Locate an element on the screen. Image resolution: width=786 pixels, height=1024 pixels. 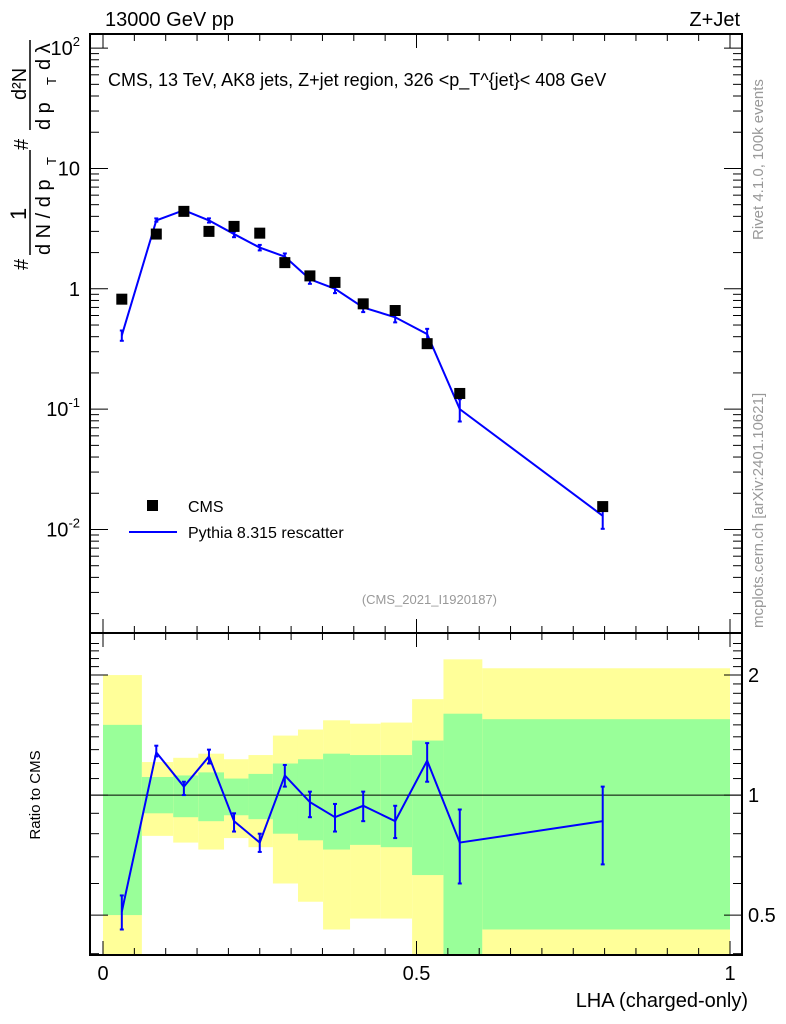
ratio-y-axis-label: Ratio to CMS is located at coordinates (35, 794).